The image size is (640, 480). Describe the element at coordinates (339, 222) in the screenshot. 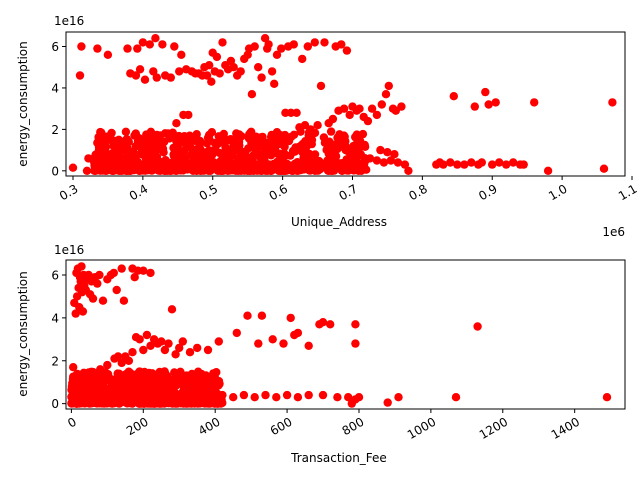

I see `x-axis-label: Unique_Address` at that location.